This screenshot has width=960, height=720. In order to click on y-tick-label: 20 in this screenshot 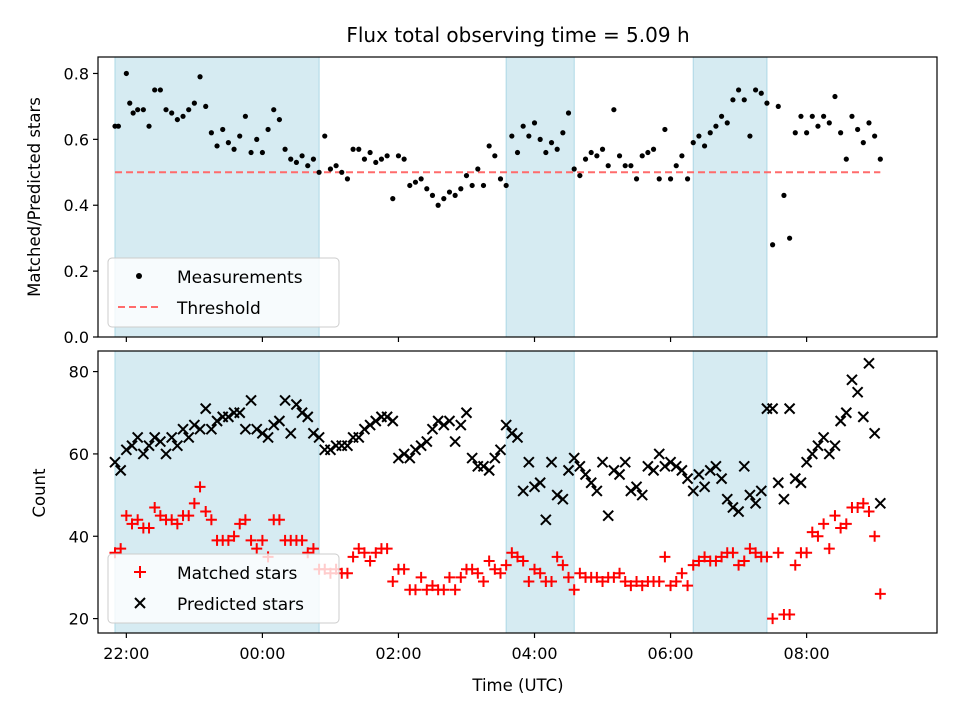, I will do `click(79, 619)`.